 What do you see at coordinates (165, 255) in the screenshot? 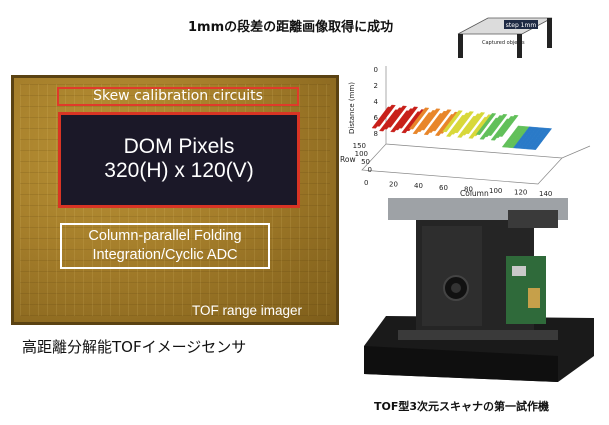
I see `adc-label-line2: Integration/Cyclic ADC` at bounding box center [165, 255].